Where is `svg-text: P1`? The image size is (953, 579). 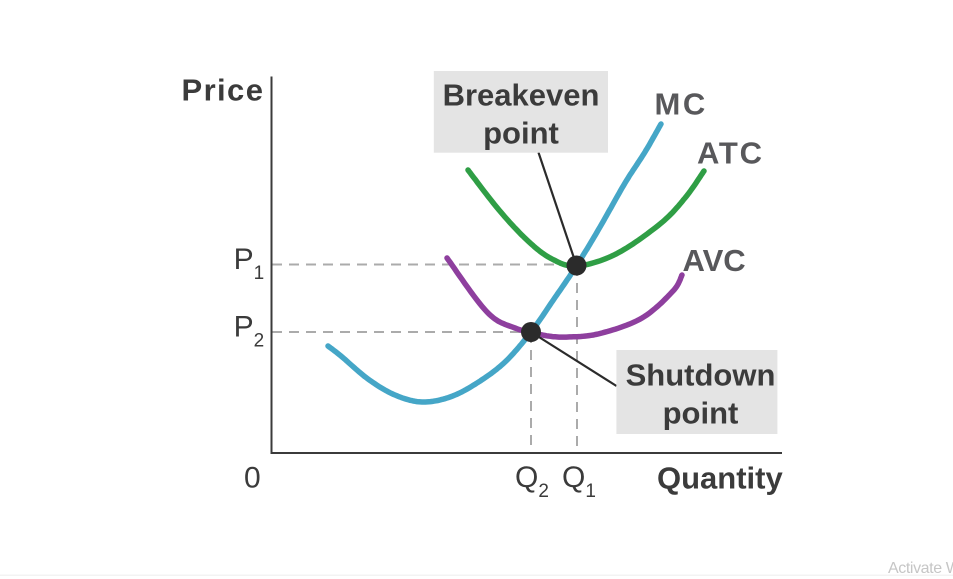 svg-text: P1 is located at coordinates (249, 263).